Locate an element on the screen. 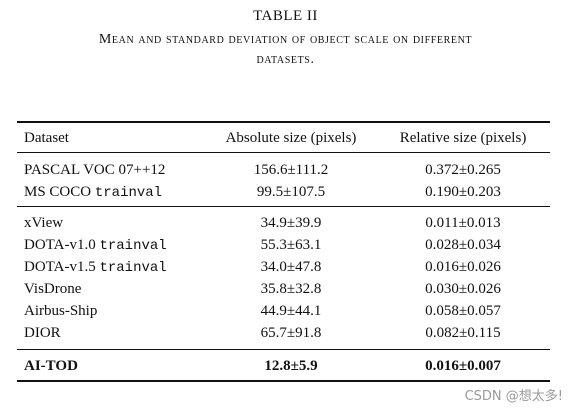 The image size is (571, 410). top-rule is located at coordinates (283, 122).